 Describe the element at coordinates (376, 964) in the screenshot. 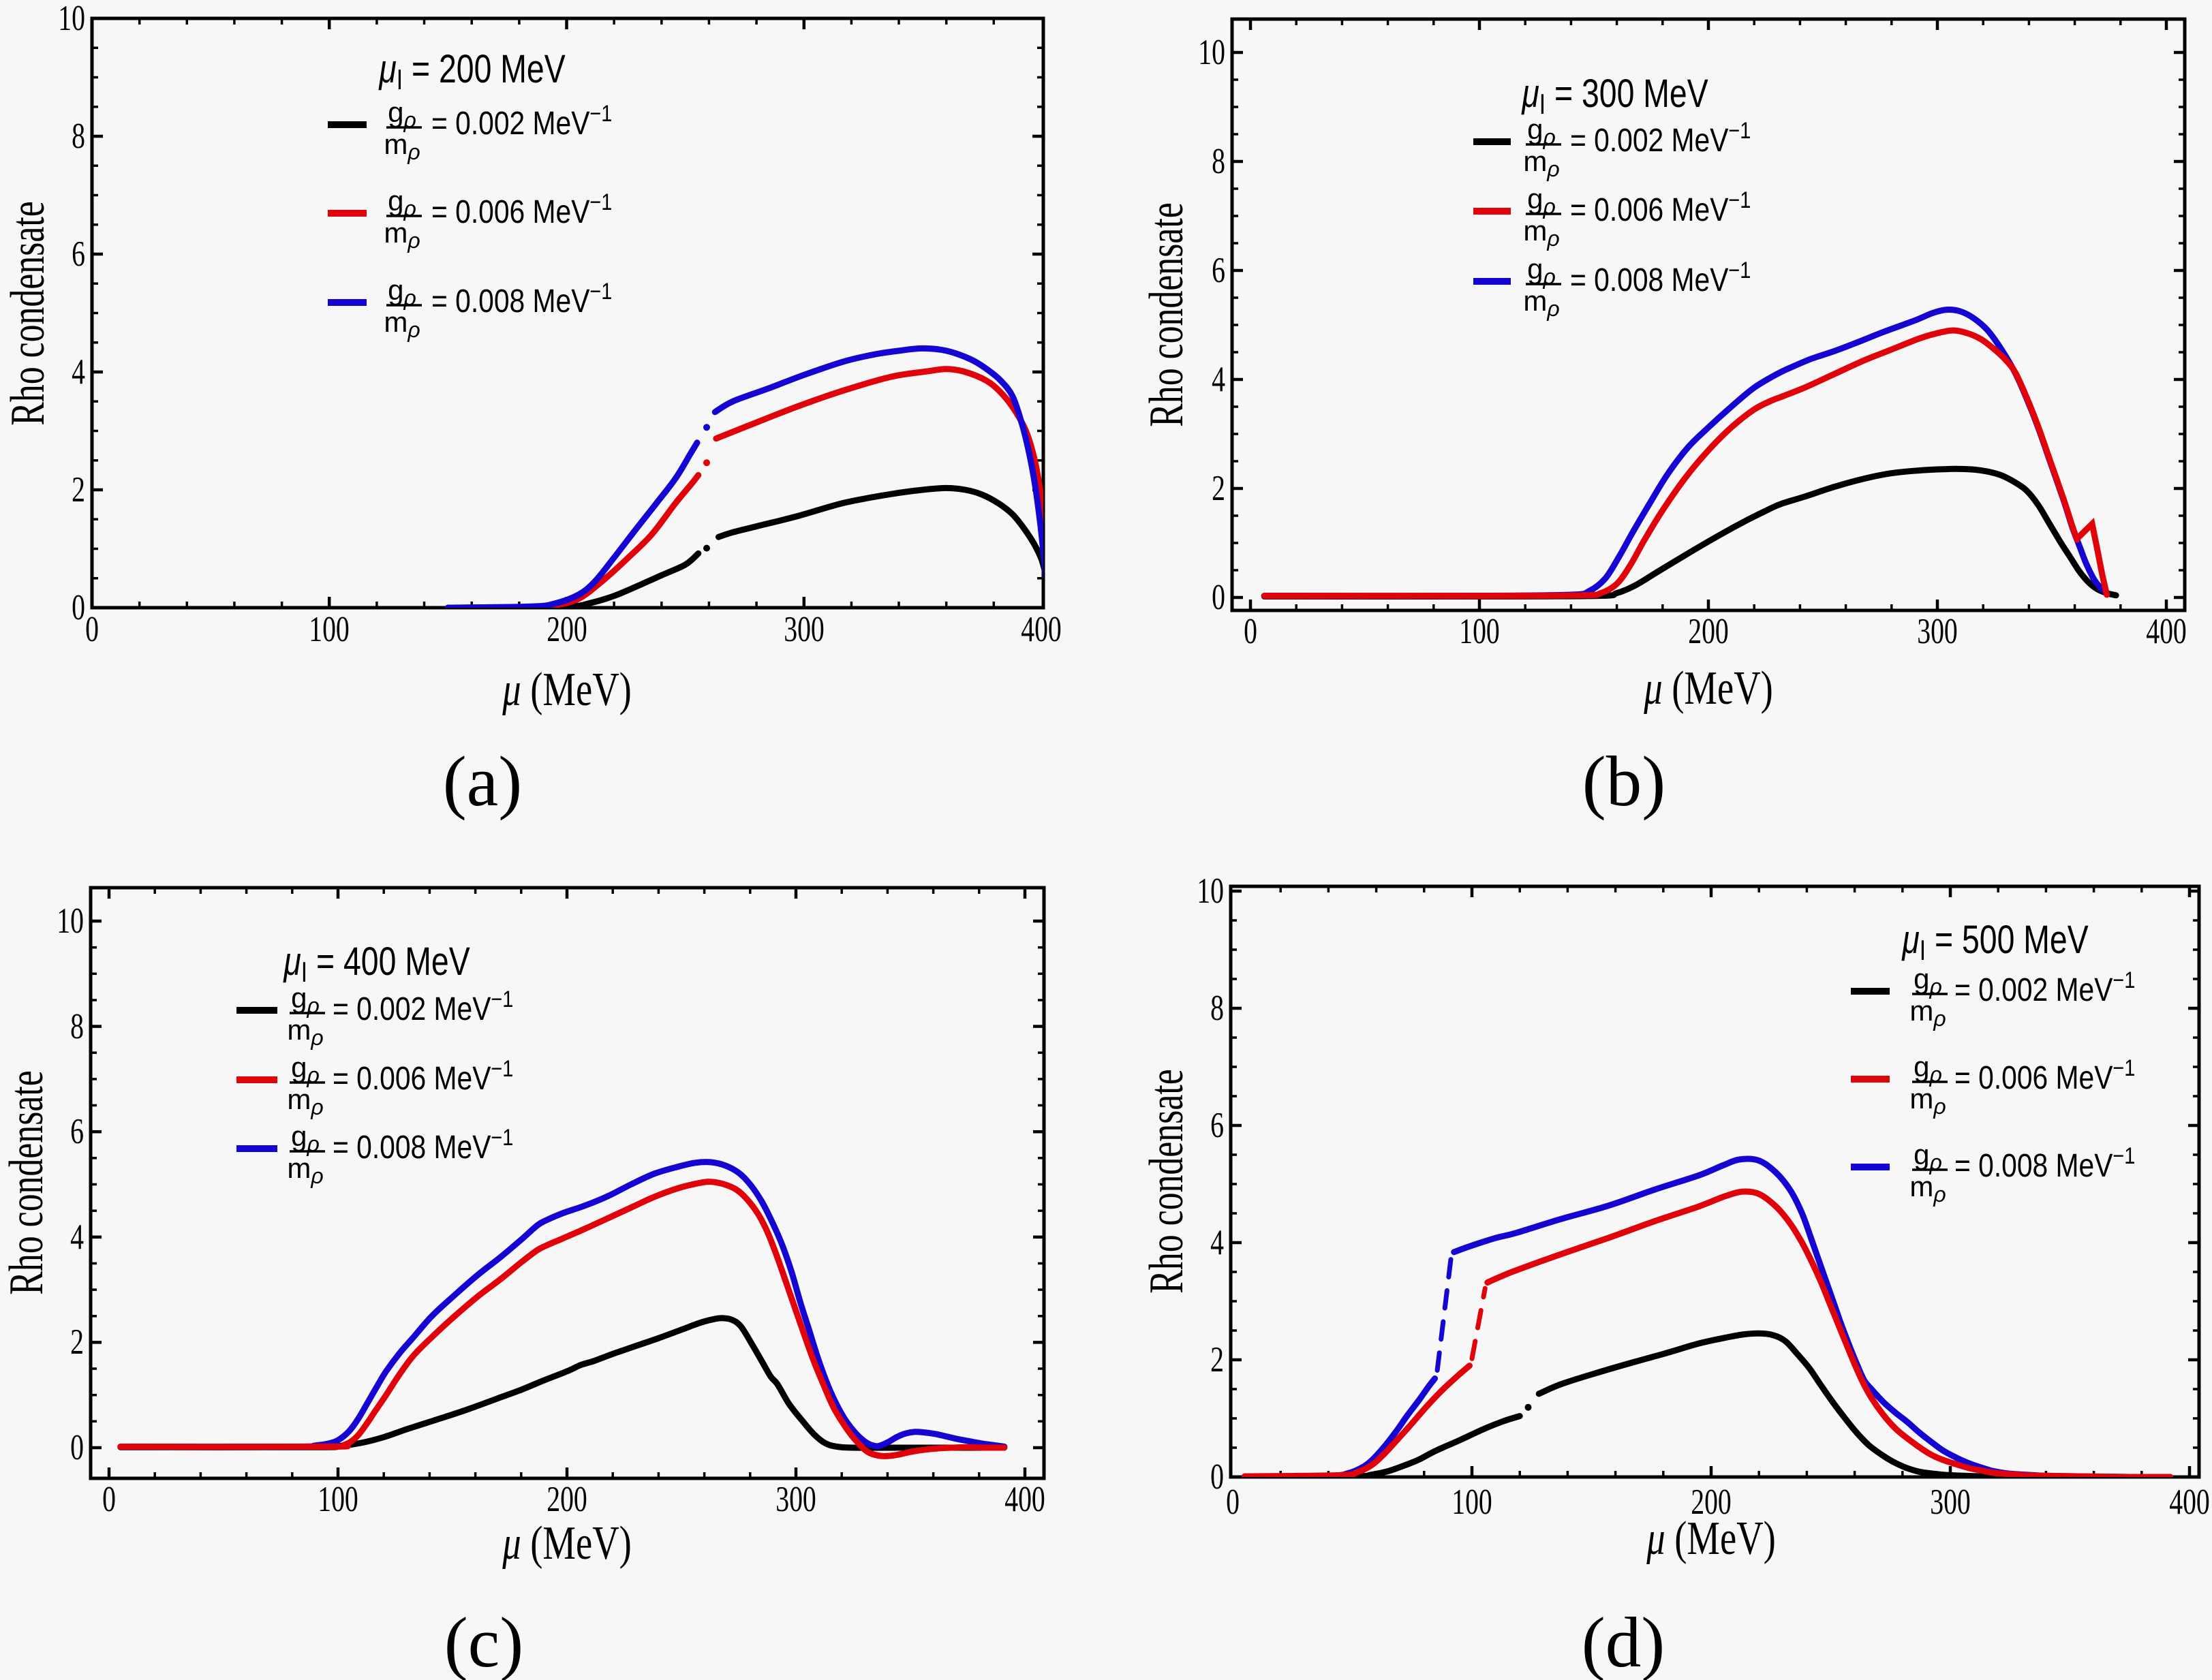

I see `svg-text: μI = 400 MeV` at that location.